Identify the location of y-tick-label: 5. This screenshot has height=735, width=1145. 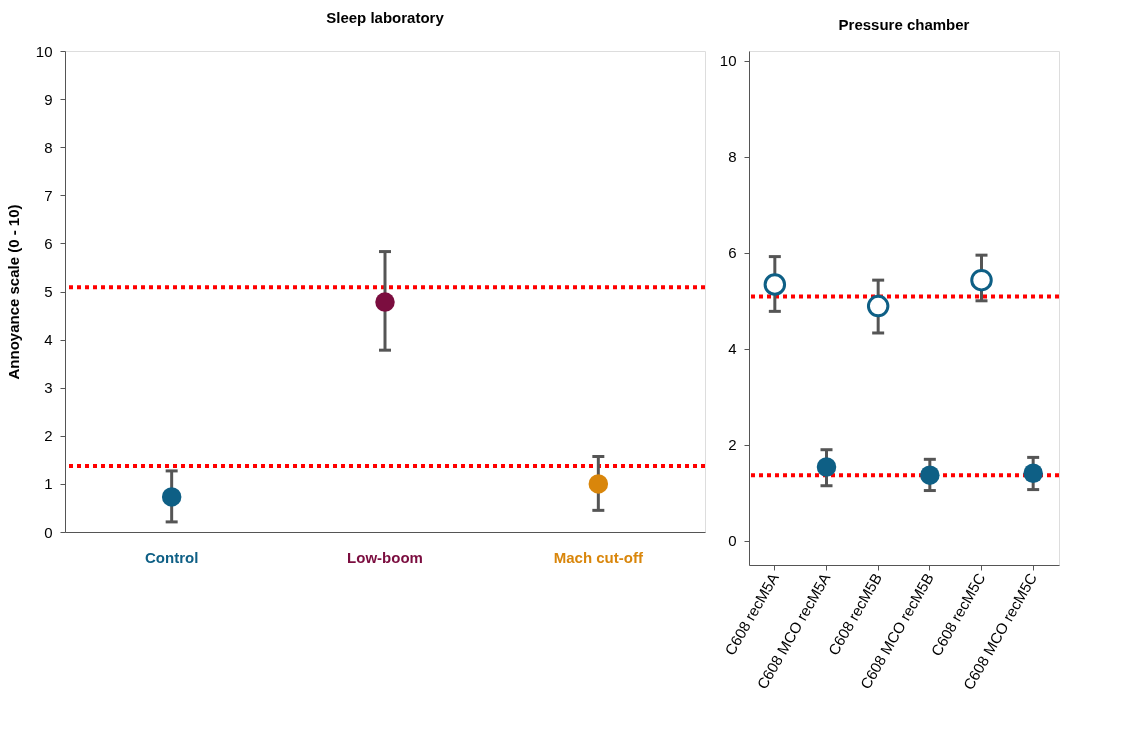
(48, 291).